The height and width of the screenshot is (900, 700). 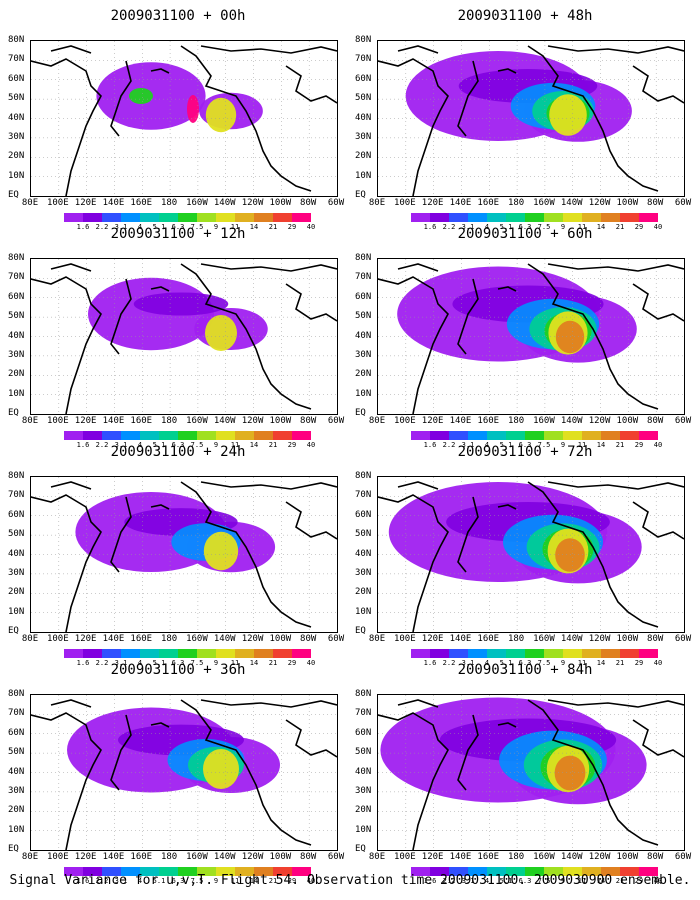 I want to click on panel-title: 2009031100 + 24h, so click(x=178, y=452).